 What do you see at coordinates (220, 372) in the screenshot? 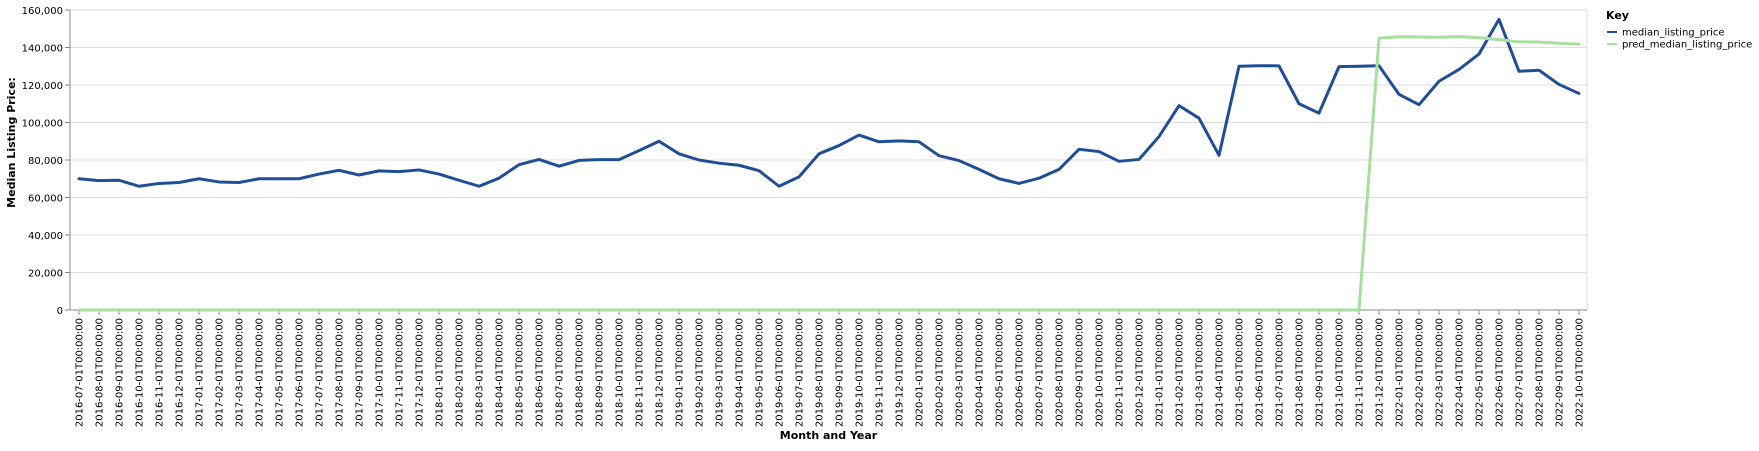
I see `x-tick-label: 2017-02-01T00:00:00` at bounding box center [220, 372].